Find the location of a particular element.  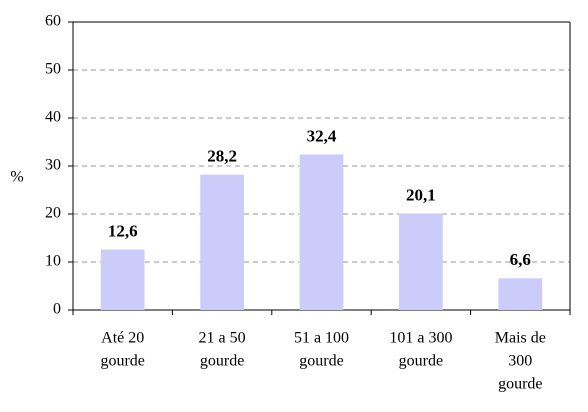

x-tick-label: Até 20 is located at coordinates (122, 338).